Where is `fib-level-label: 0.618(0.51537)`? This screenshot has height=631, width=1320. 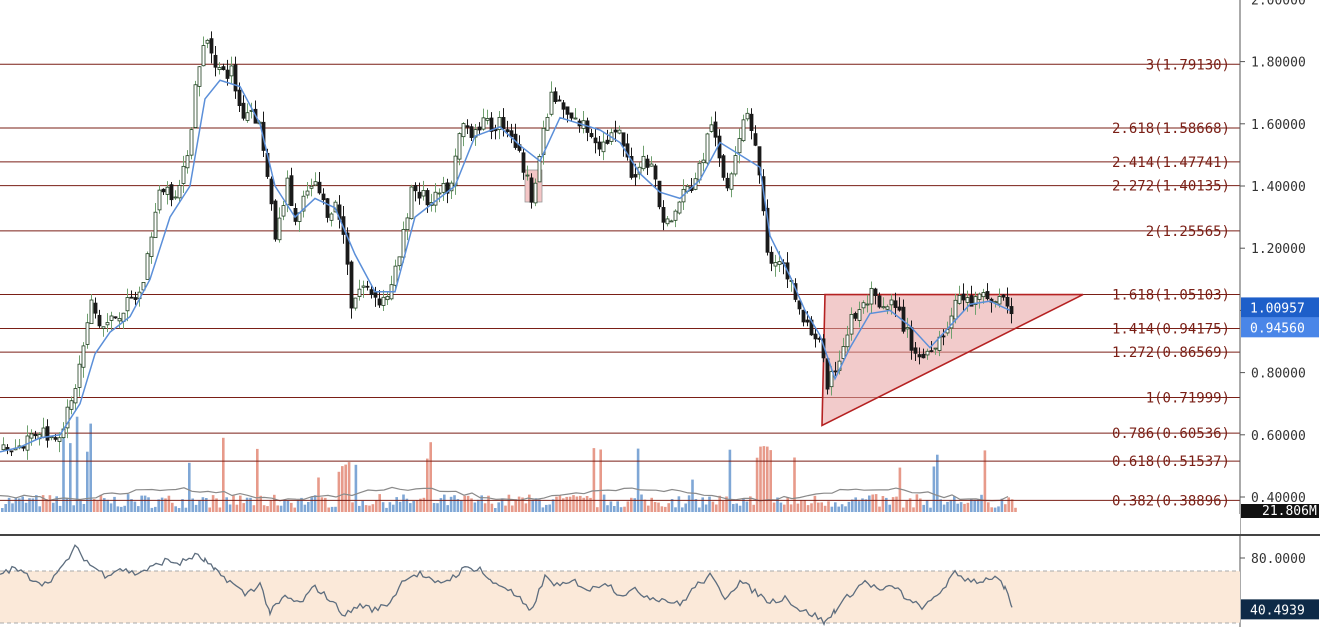 fib-level-label: 0.618(0.51537) is located at coordinates (1171, 462).